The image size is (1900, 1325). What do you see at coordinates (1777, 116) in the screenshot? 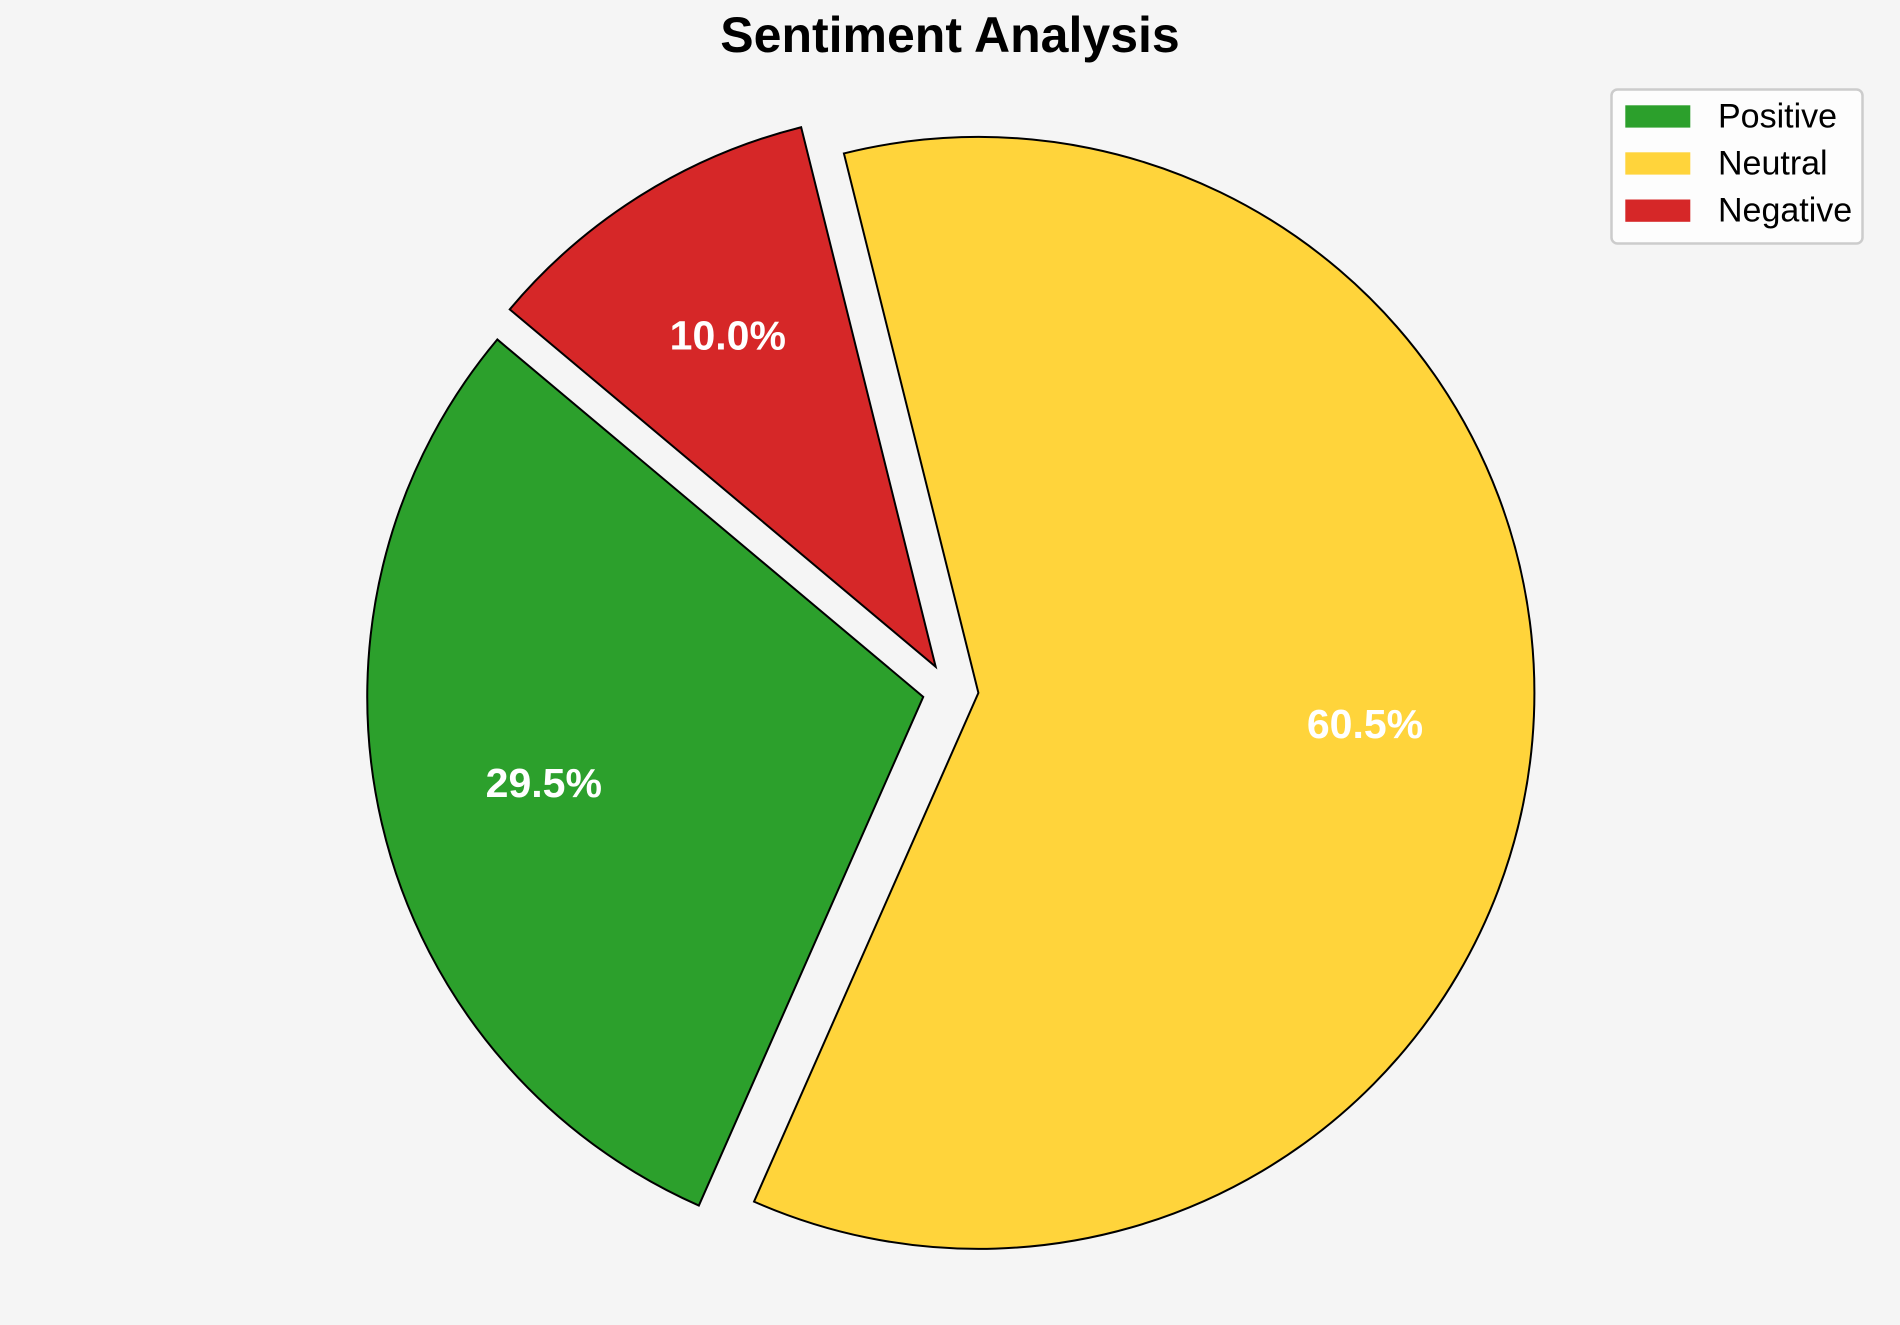
I see `svg-text: Positive` at bounding box center [1777, 116].